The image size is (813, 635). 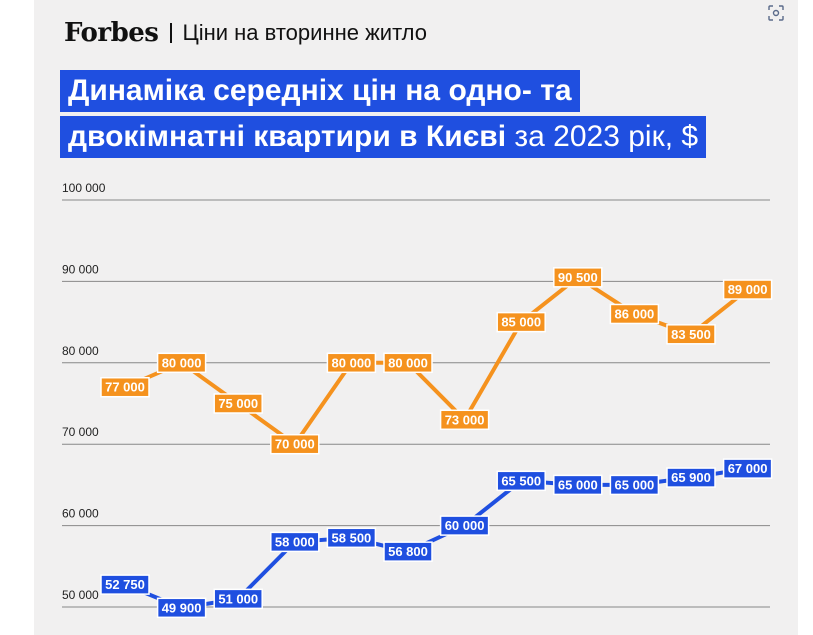 I want to click on data-label: 65 500, so click(x=521, y=480).